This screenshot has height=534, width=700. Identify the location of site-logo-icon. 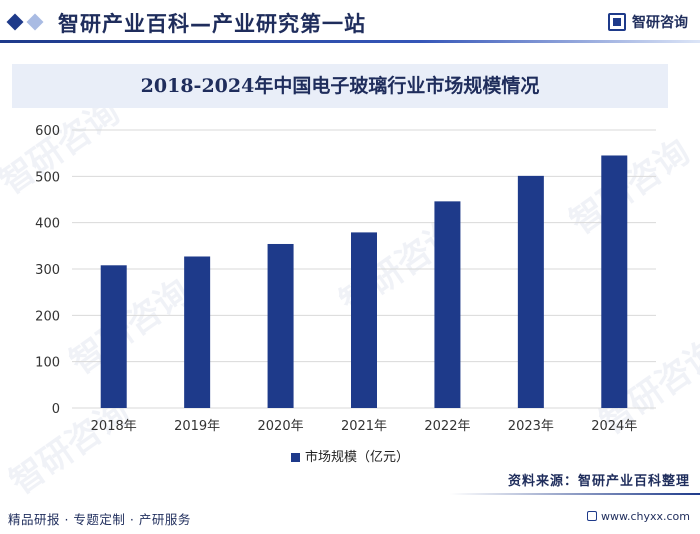
(591, 516).